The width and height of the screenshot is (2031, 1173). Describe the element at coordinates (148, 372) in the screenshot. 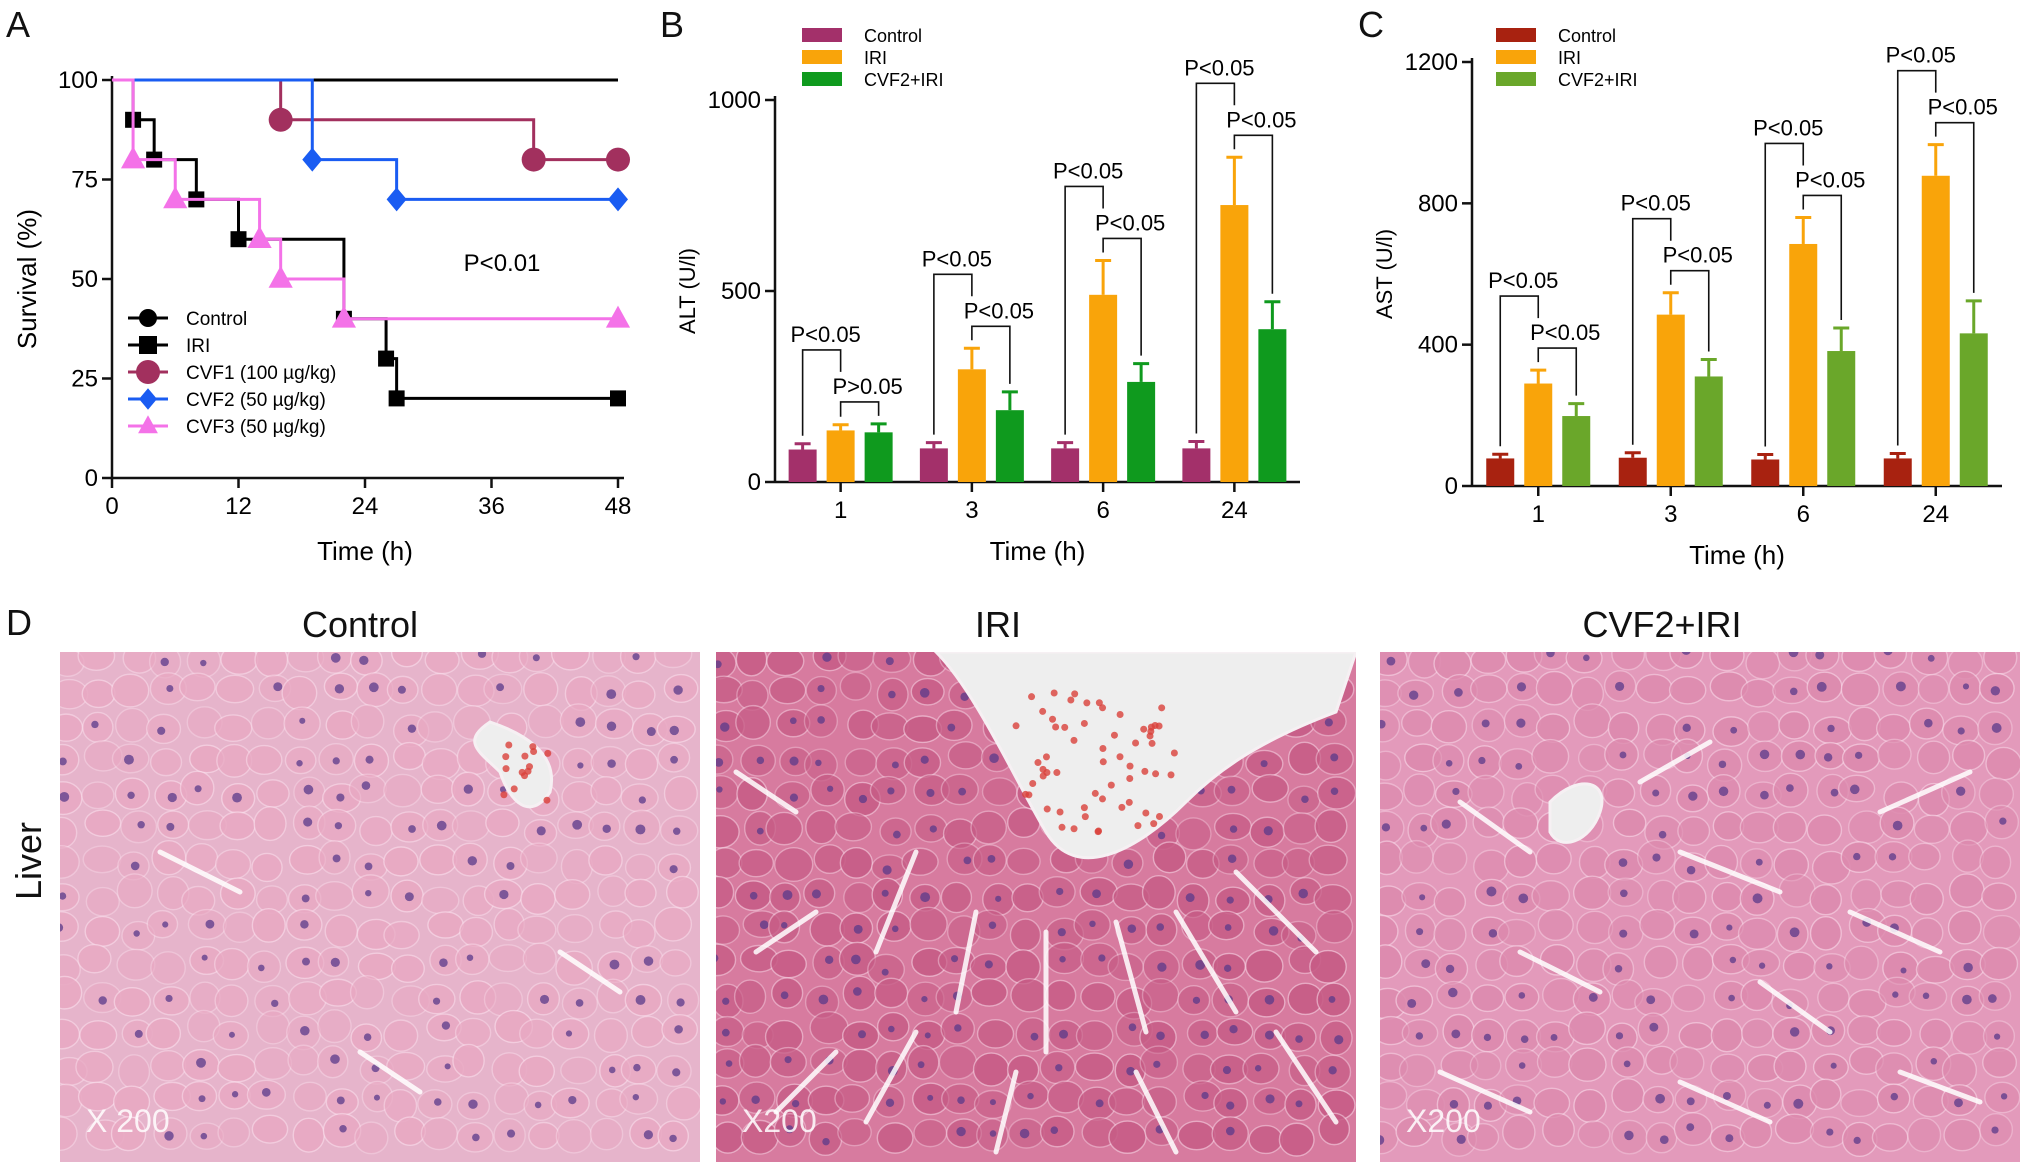

I see `legend-marker` at that location.